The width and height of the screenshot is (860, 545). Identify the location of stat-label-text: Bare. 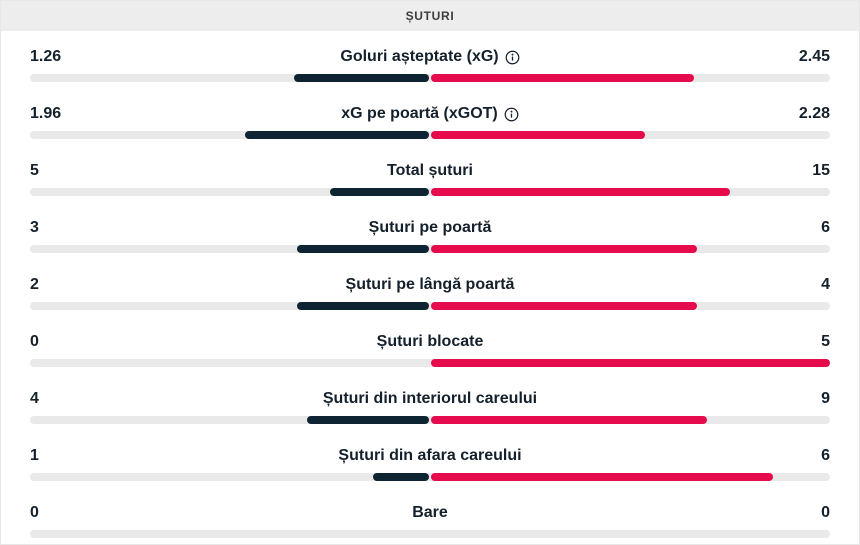
(430, 512).